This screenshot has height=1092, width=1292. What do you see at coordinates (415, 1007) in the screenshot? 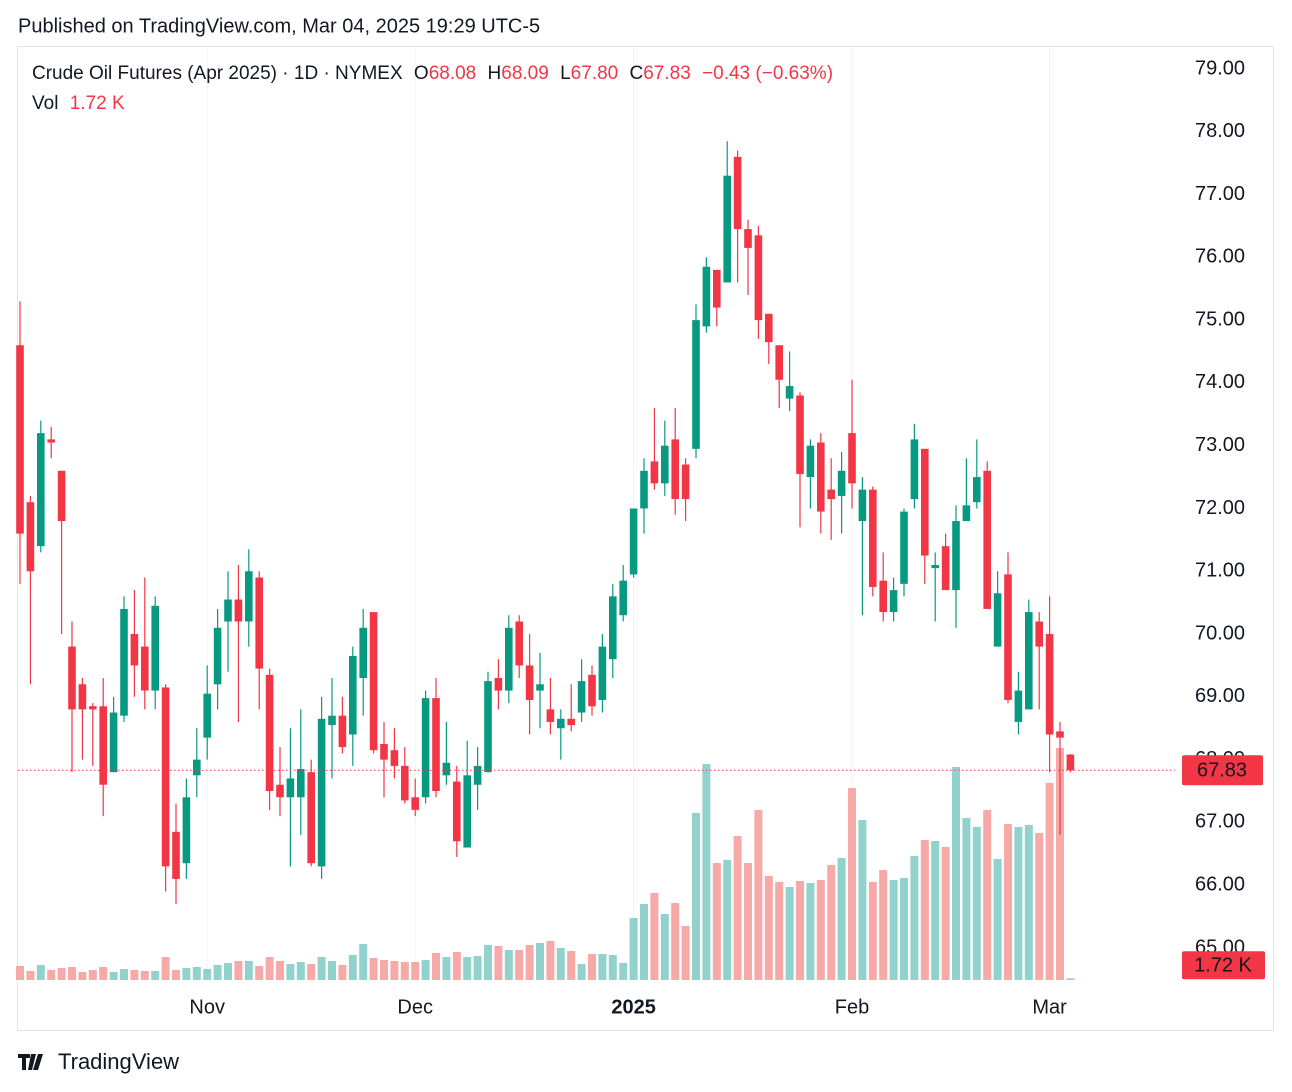
I see `x-tick-label: Dec` at bounding box center [415, 1007].